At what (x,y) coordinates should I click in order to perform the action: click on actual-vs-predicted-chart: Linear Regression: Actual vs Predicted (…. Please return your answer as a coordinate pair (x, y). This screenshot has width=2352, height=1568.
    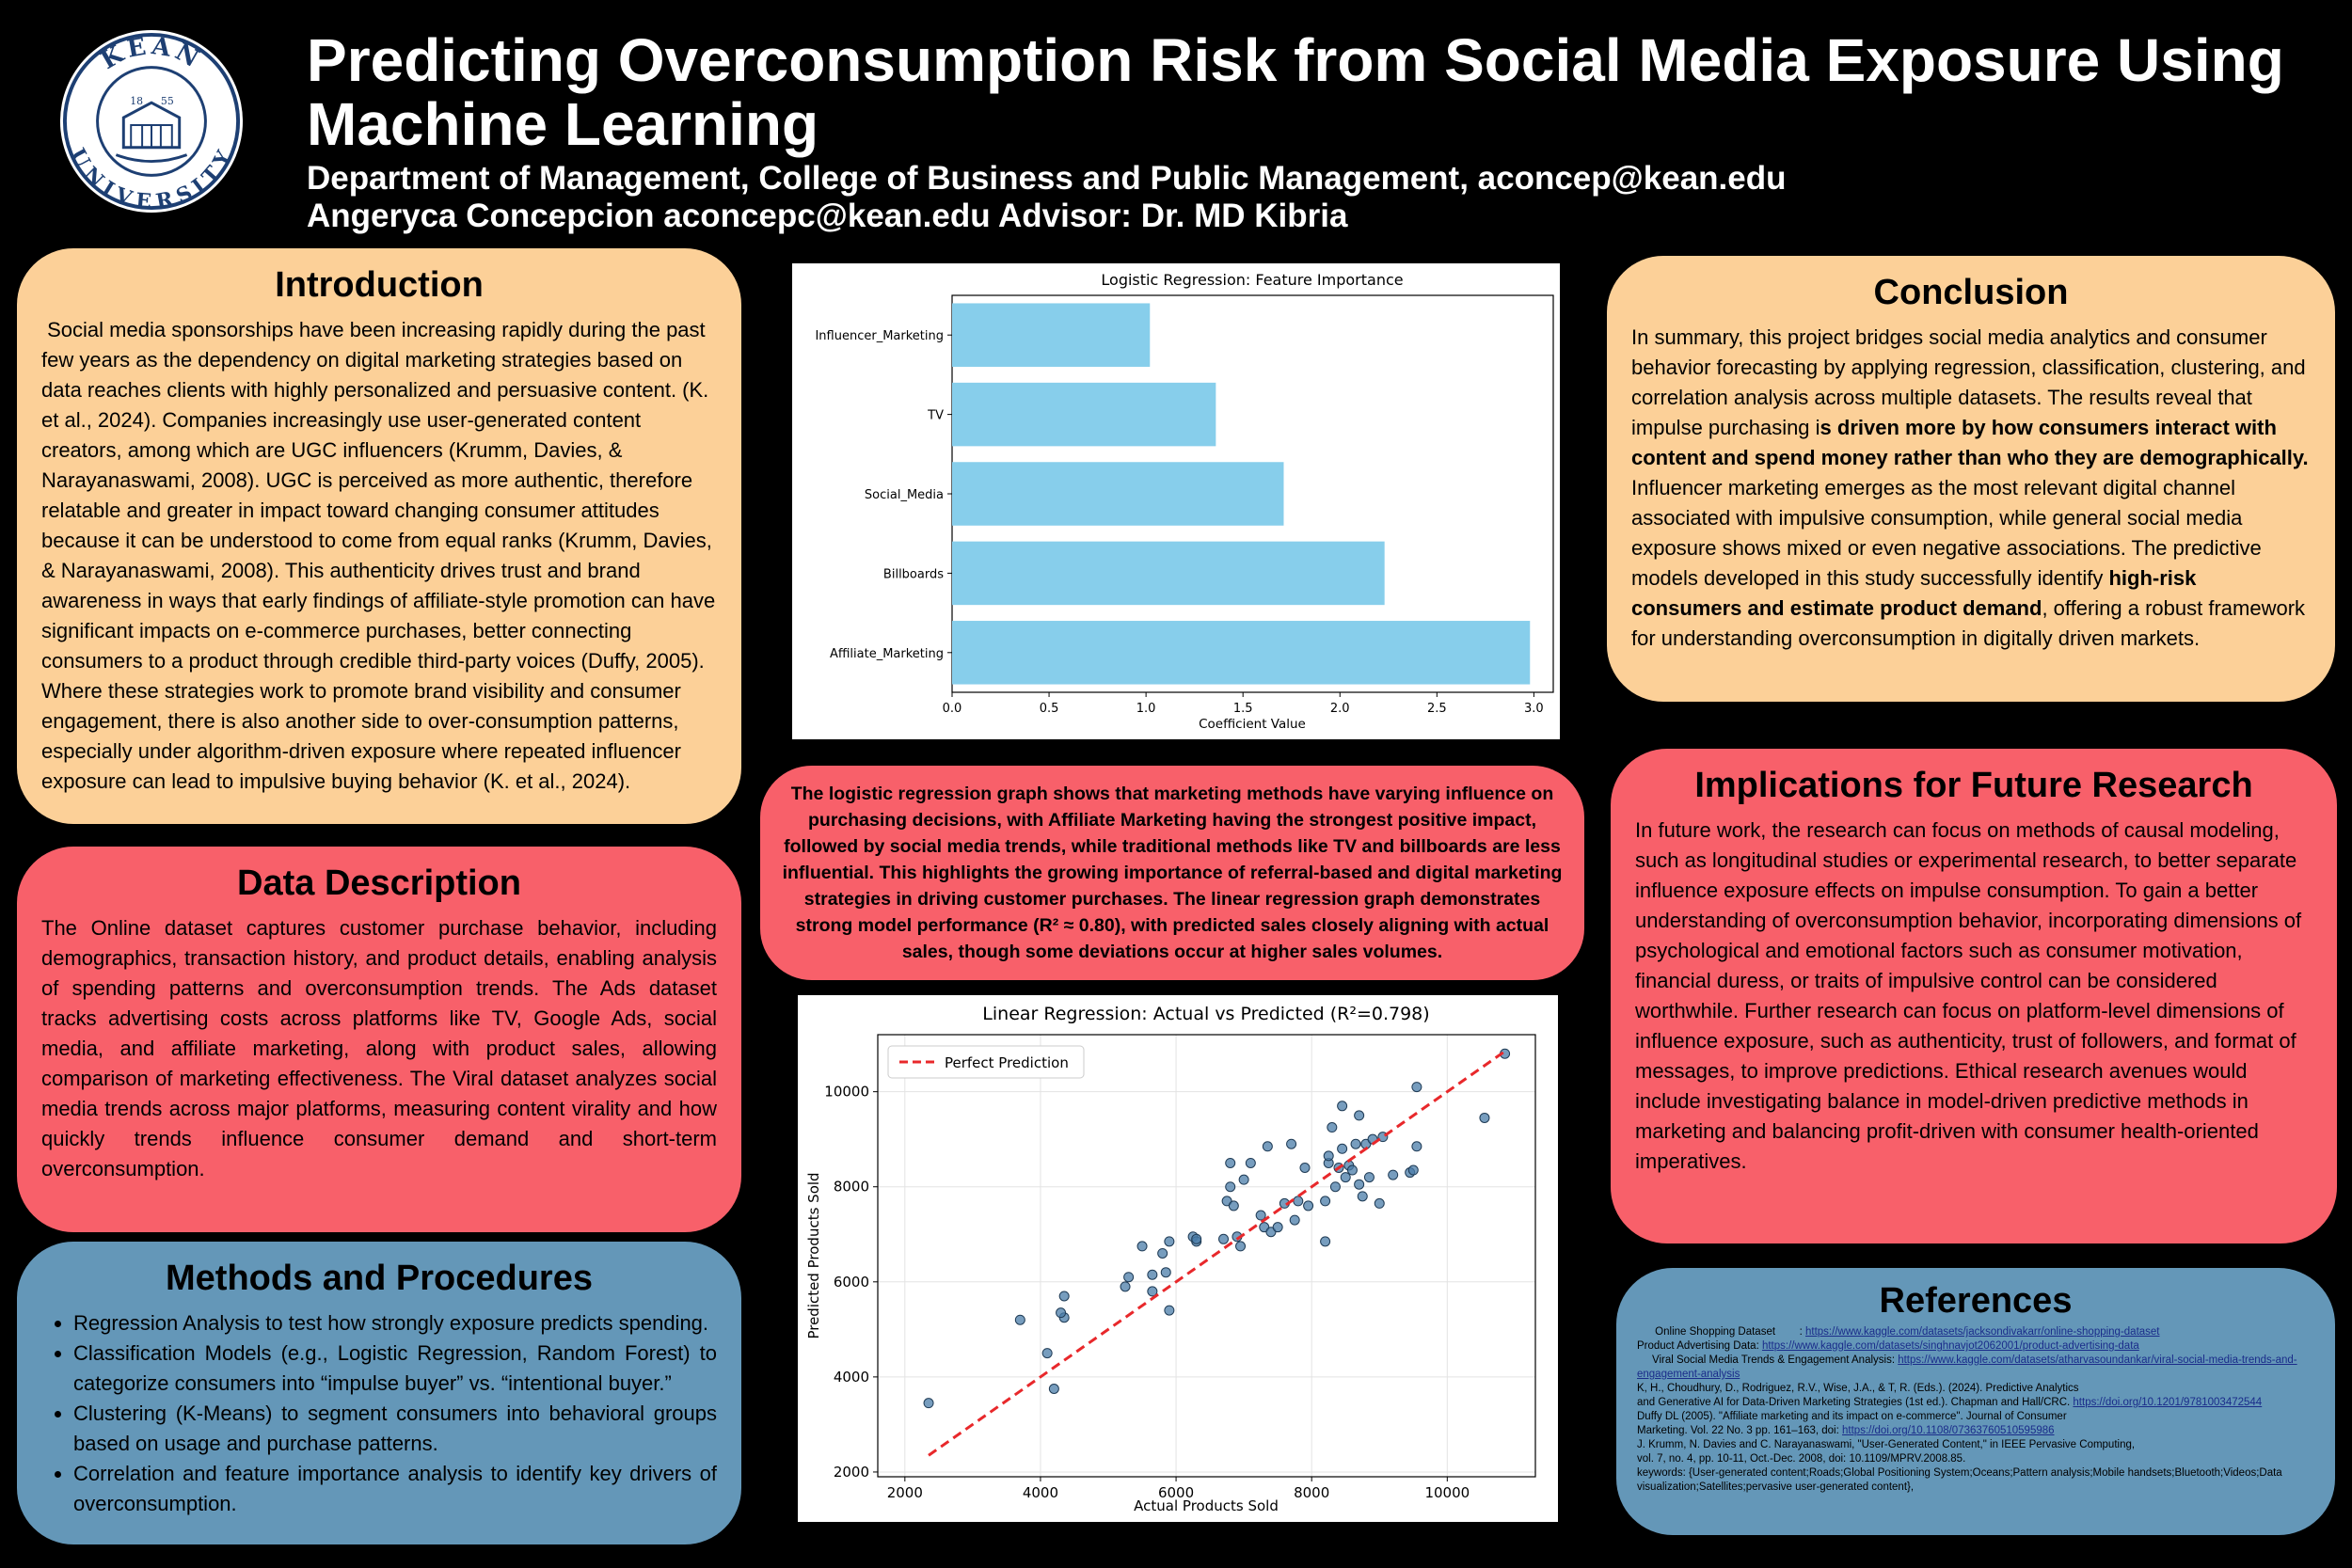
    Looking at the image, I should click on (1178, 1259).